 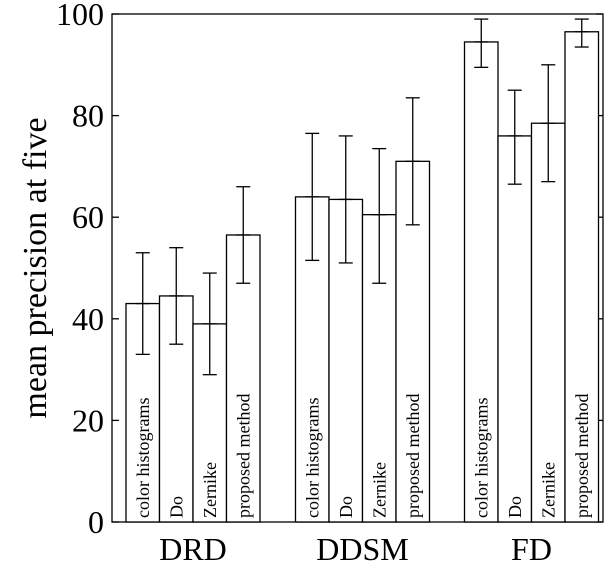 What do you see at coordinates (193, 548) in the screenshot?
I see `x-category-label: DRD` at bounding box center [193, 548].